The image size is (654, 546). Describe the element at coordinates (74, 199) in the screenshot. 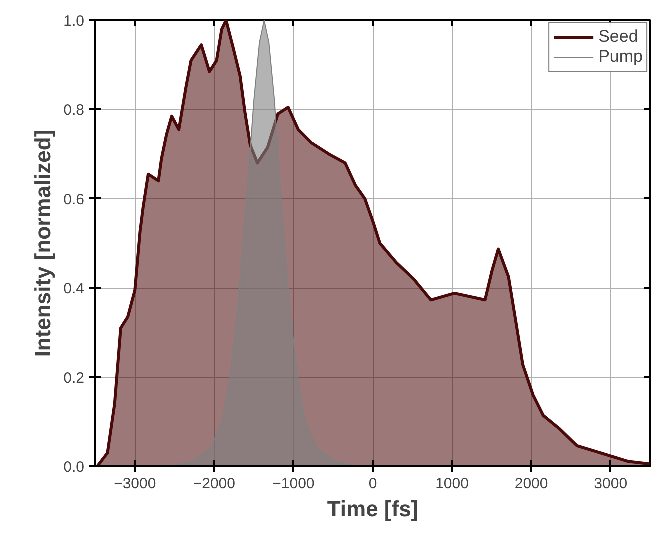

I see `y-tick-label: 0.6` at that location.